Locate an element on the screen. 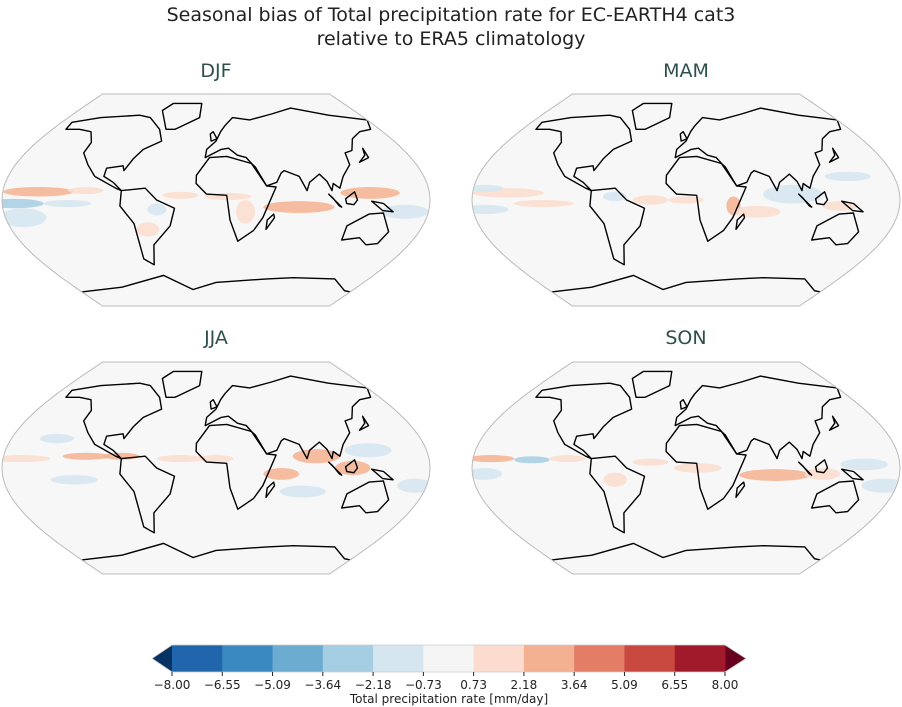 This screenshot has height=707, width=902. figure-title-line2: relative to ERA5 climatology is located at coordinates (451, 39).